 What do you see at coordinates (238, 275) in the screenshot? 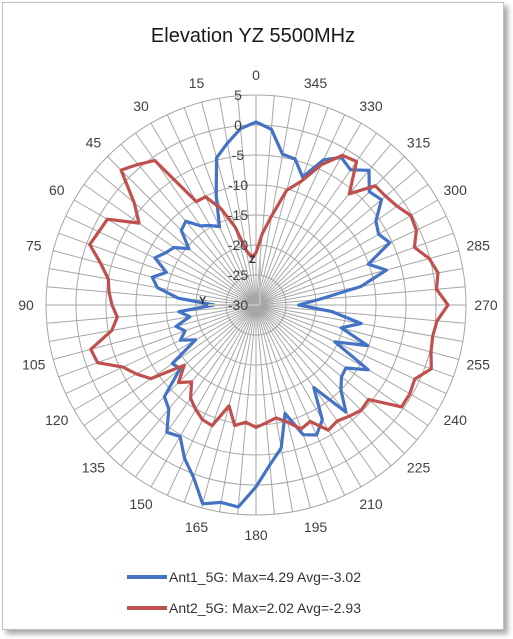
I see `radial-tick-label: -25` at bounding box center [238, 275].